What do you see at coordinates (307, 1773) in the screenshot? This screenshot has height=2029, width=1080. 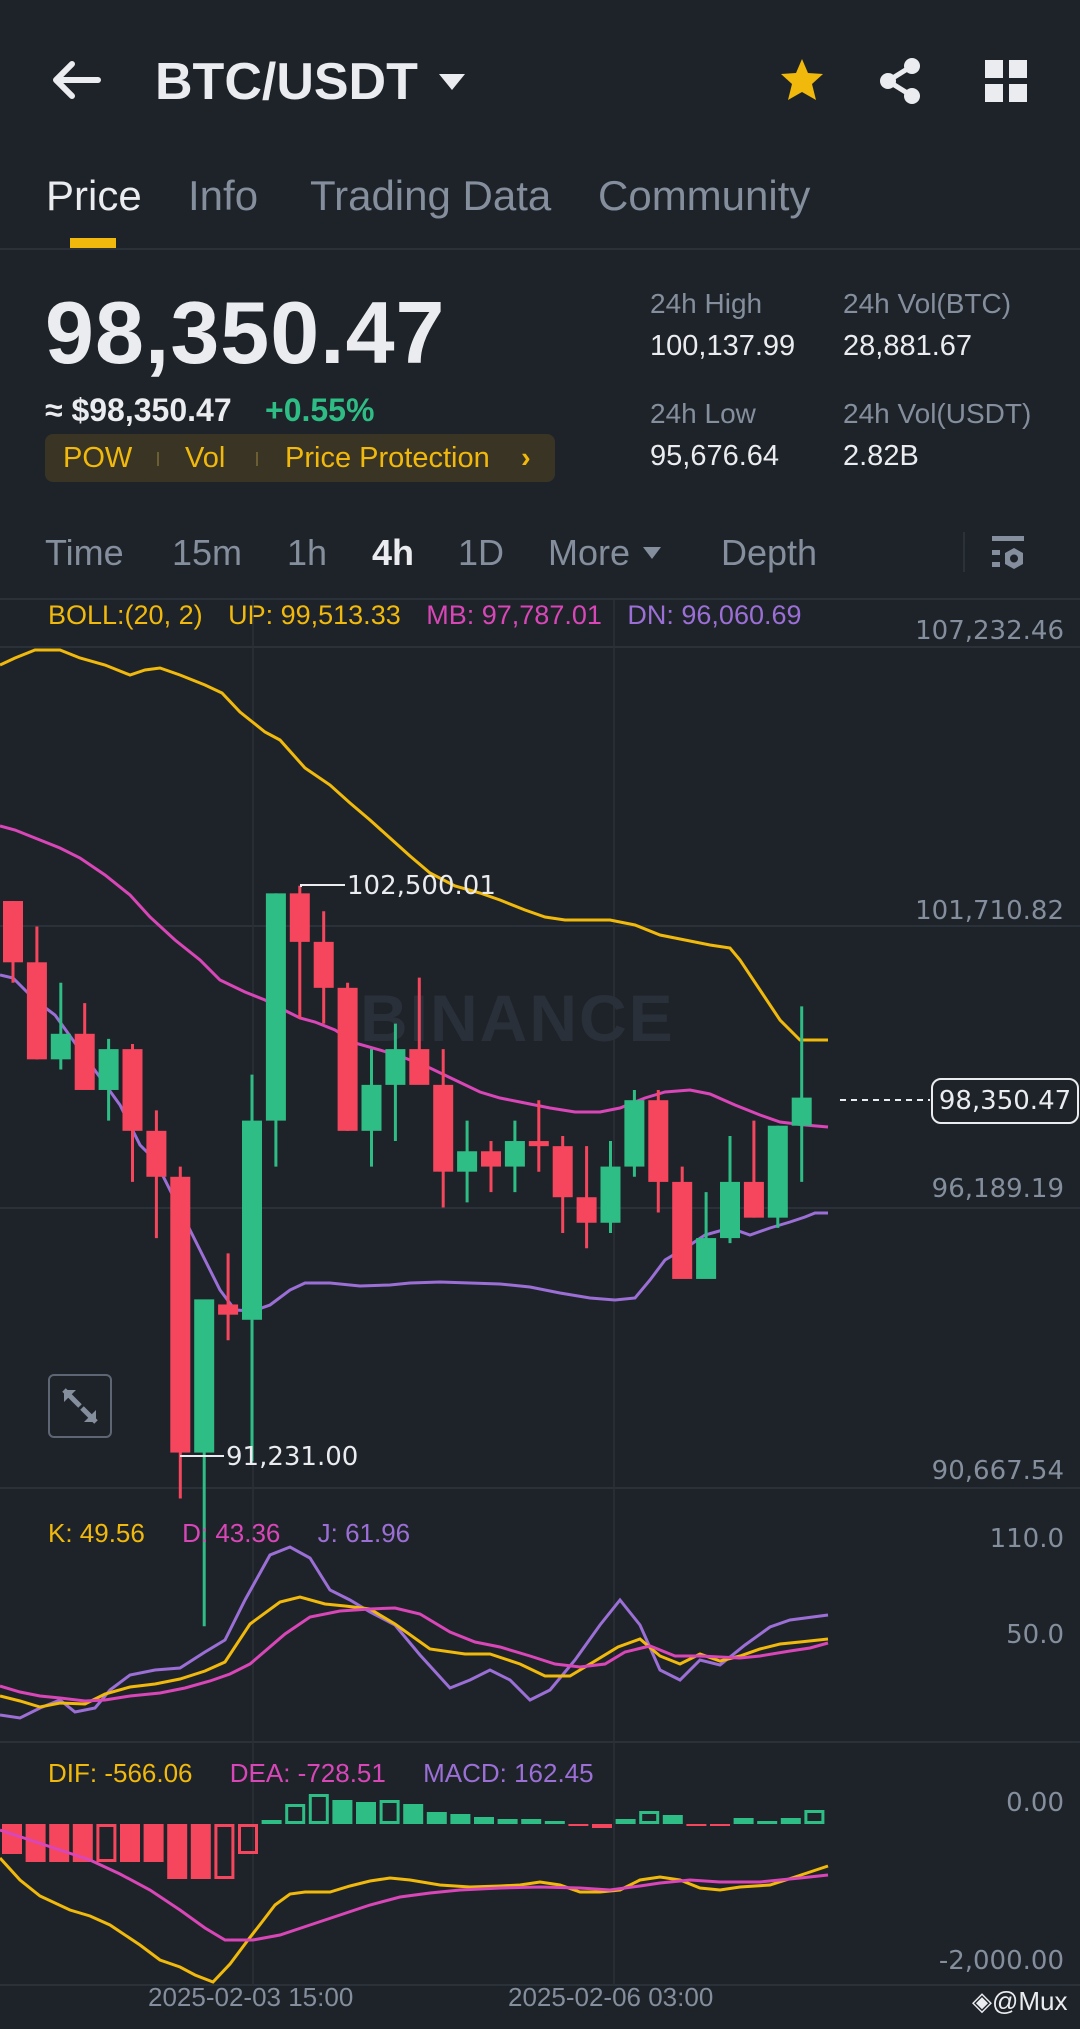 I see `macd-dea: DEA: -728.51` at bounding box center [307, 1773].